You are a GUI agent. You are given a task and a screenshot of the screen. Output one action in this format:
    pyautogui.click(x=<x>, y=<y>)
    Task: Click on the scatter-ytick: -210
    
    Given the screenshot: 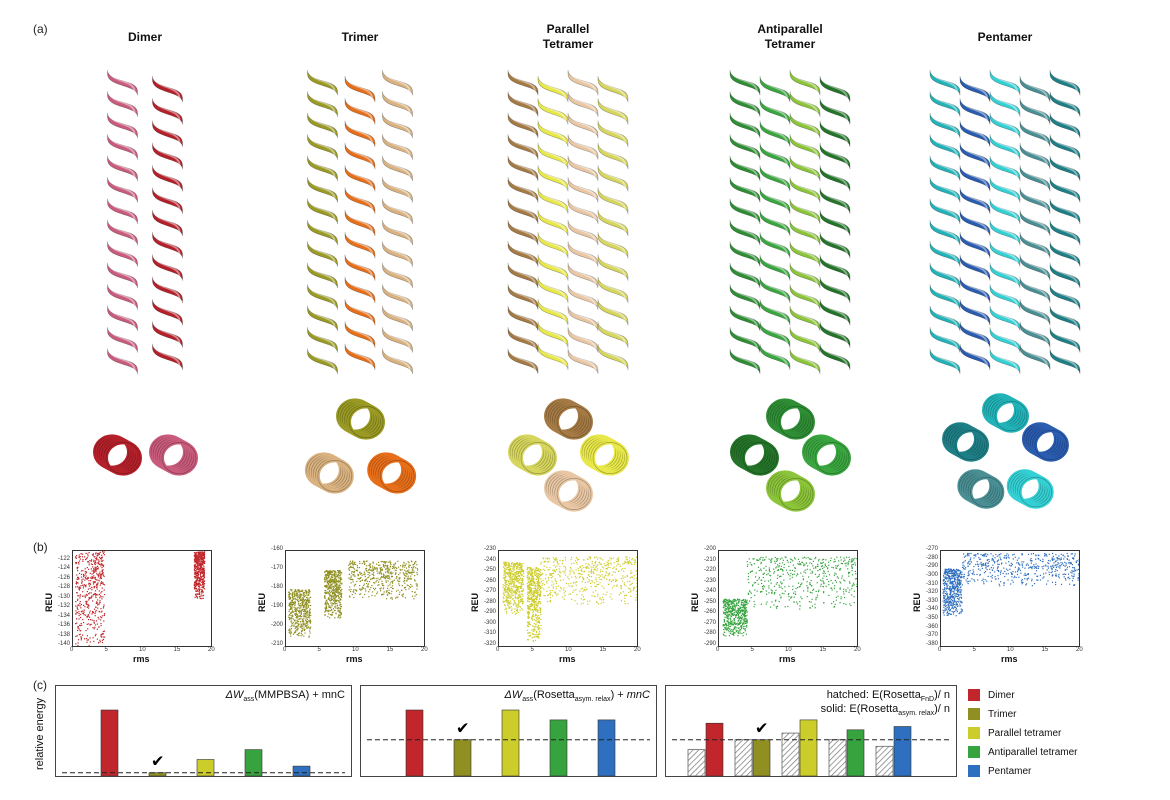 What is the action you would take?
    pyautogui.click(x=277, y=644)
    